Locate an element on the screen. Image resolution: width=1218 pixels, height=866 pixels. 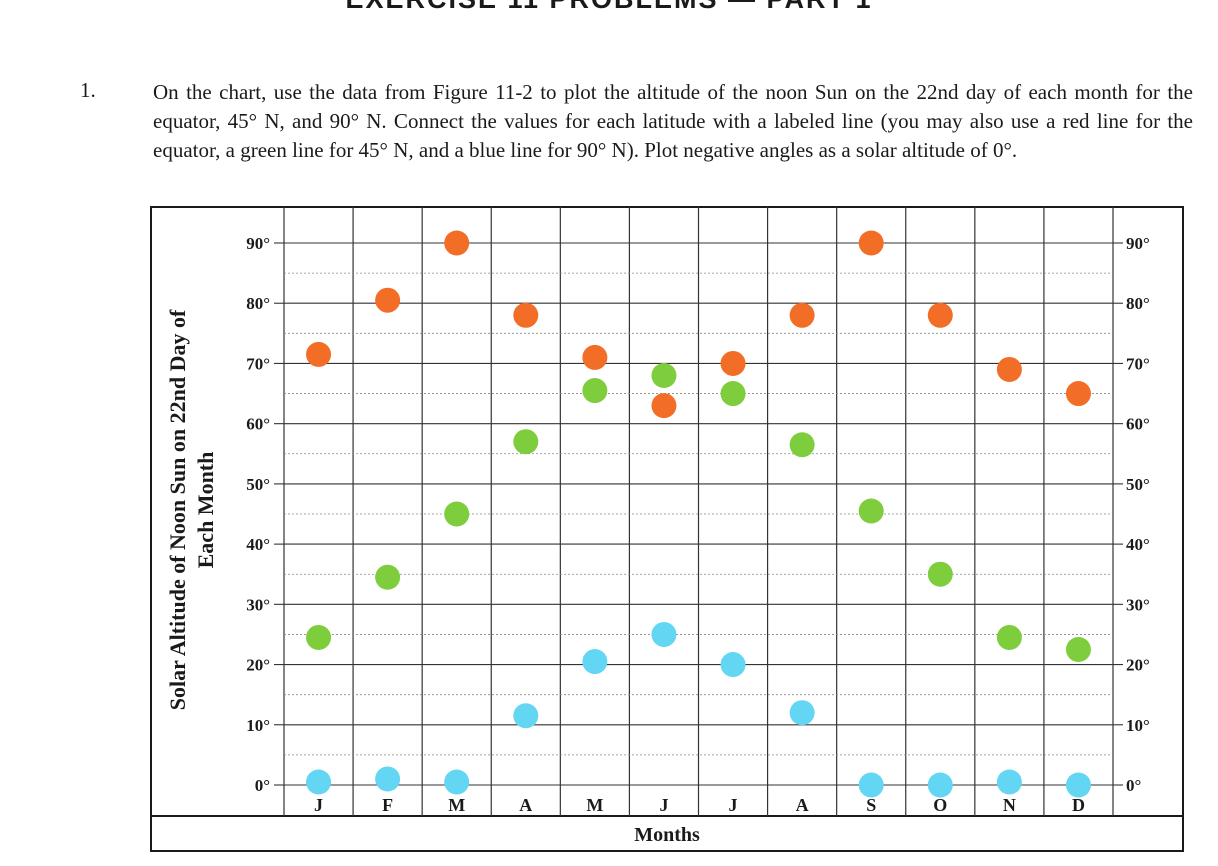
month-label: F is located at coordinates (387, 805).